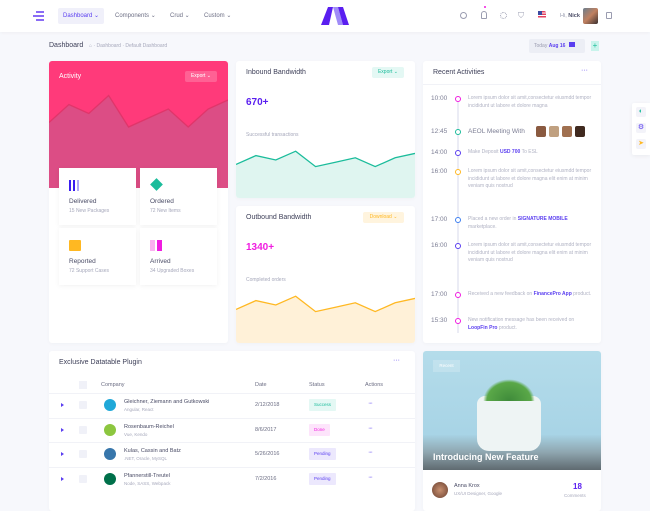  What do you see at coordinates (323, 405) in the screenshot?
I see `status-badge: Success` at bounding box center [323, 405].